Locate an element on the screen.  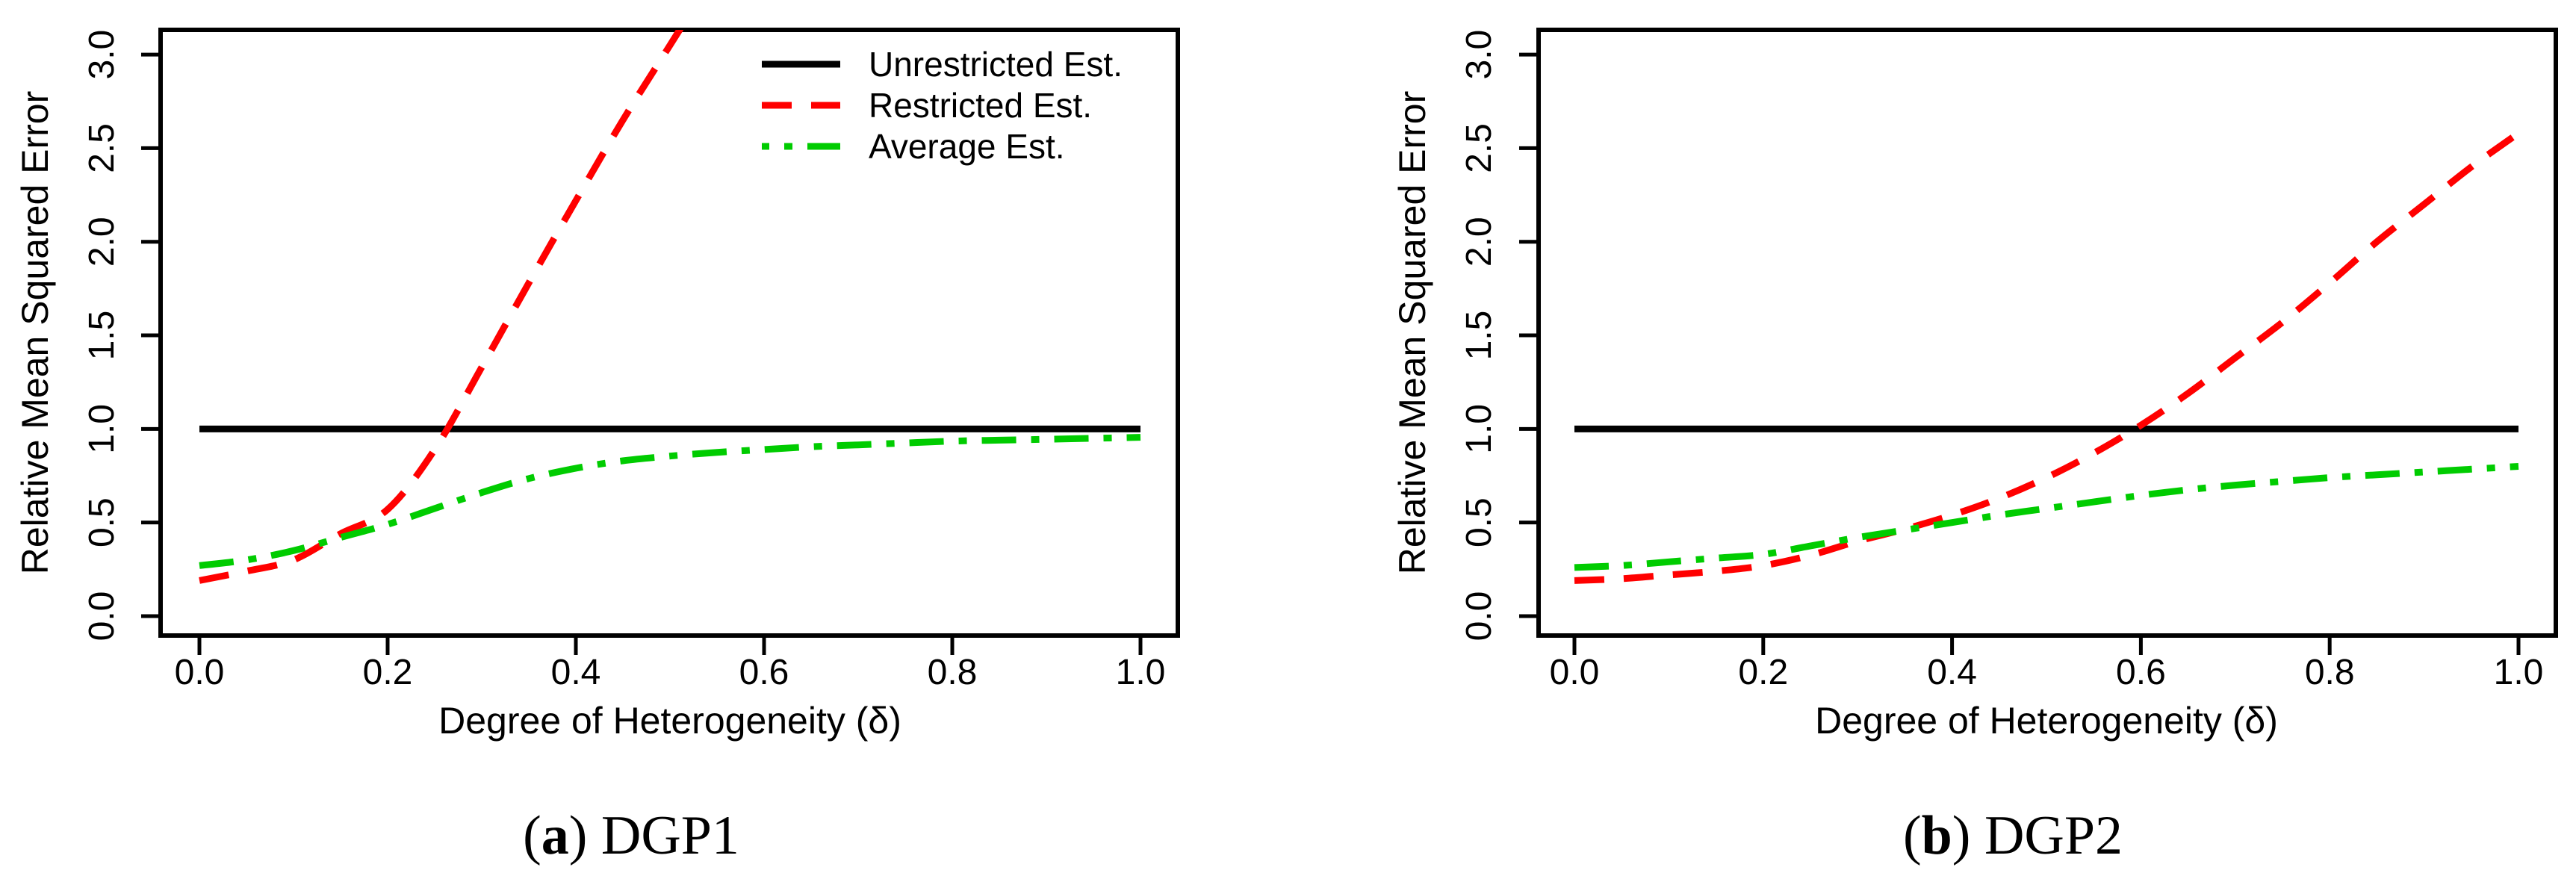
caption-panel-b: (b) DGP2 is located at coordinates (2013, 836).